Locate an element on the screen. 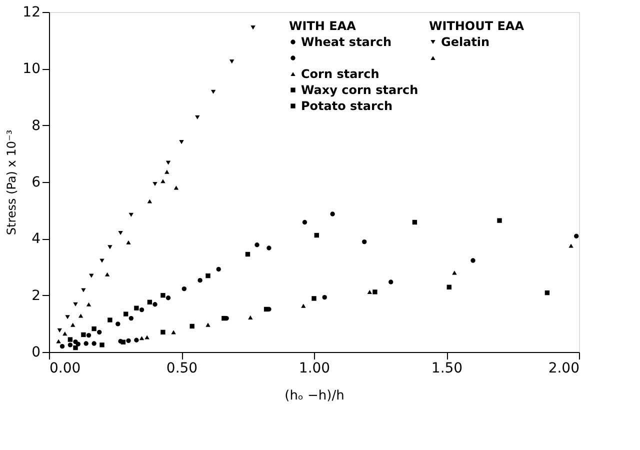 The image size is (640, 450). x-tick-label: 1.50 is located at coordinates (447, 368).